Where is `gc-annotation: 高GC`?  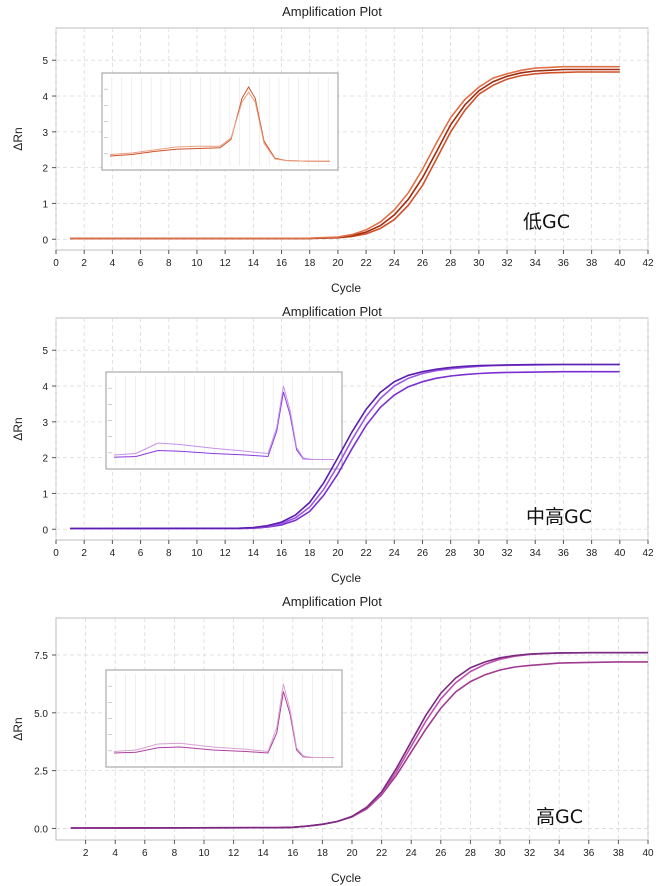
gc-annotation: 高GC is located at coordinates (559, 817).